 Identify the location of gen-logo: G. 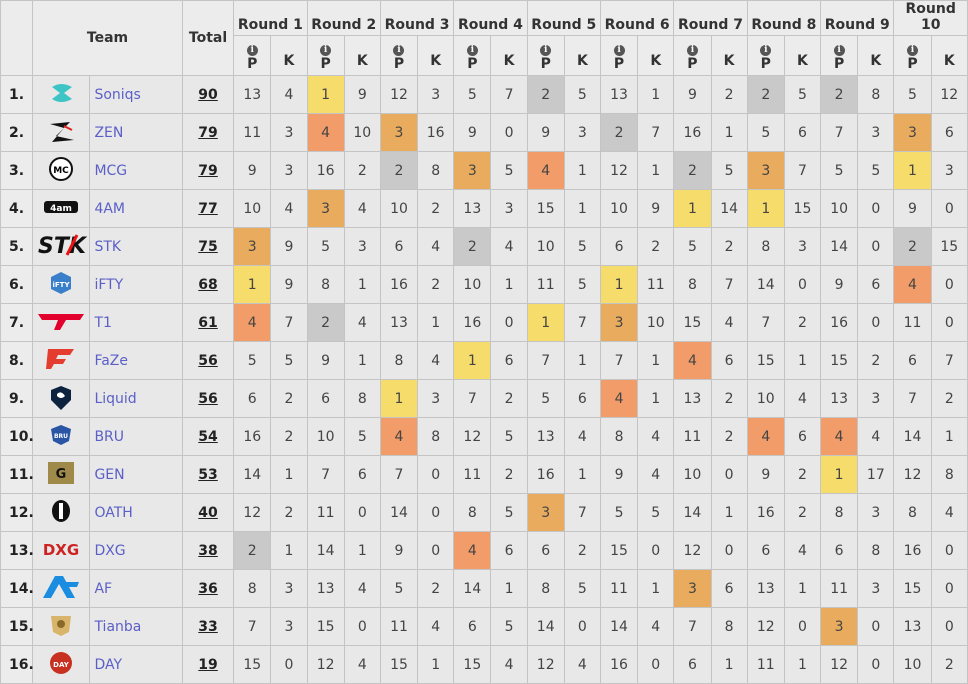
(61, 475).